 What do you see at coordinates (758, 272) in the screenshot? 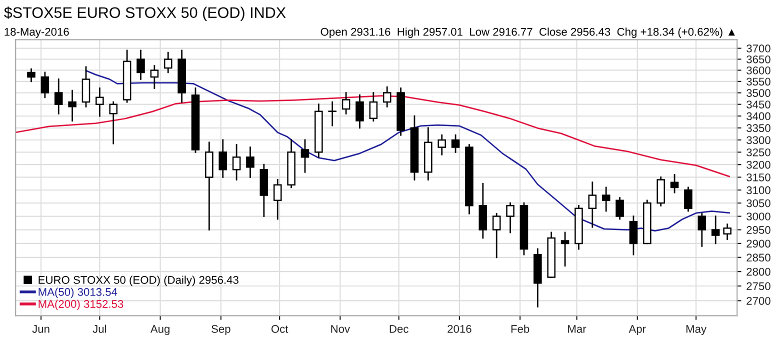
I see `y-tick-label: 2800` at bounding box center [758, 272].